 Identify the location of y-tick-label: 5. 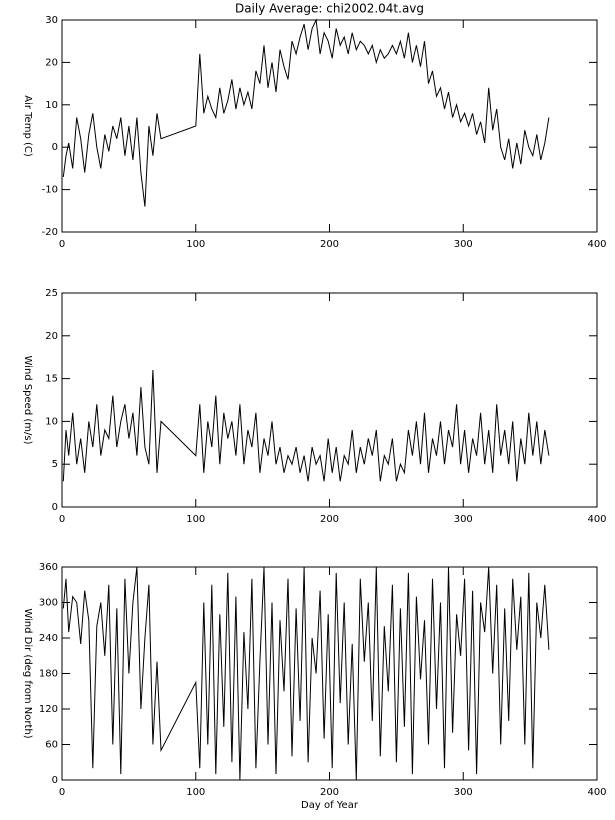
(55, 464).